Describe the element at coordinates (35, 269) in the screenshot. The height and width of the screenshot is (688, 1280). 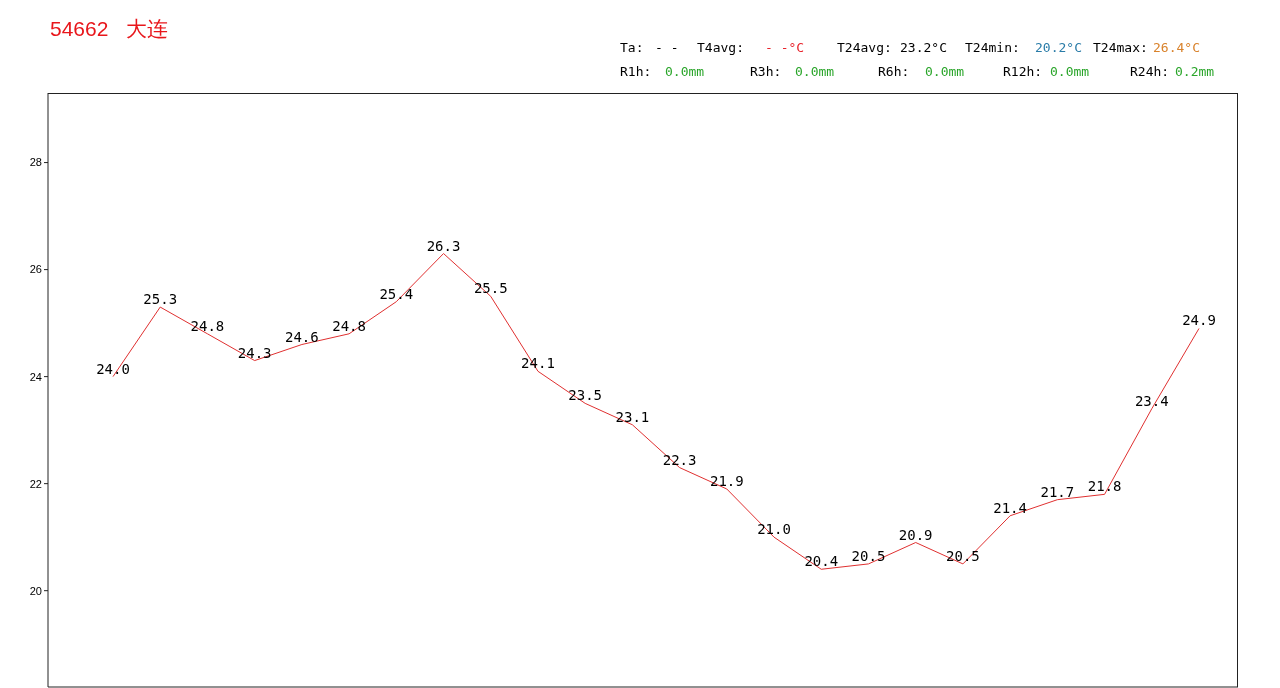
I see `y-tick-label: 26` at that location.